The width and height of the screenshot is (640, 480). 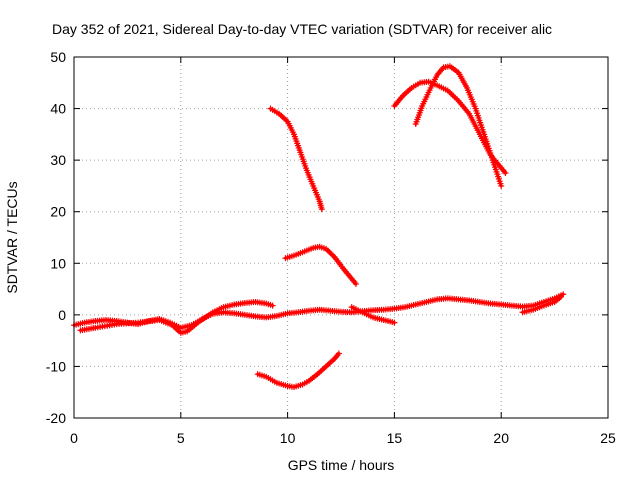 I want to click on x-tick-label: 5, so click(x=181, y=438).